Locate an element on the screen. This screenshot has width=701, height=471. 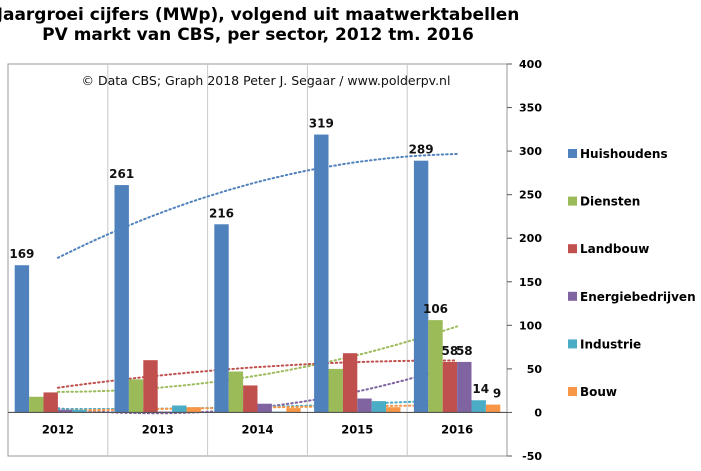
data-label: 14 is located at coordinates (480, 389).